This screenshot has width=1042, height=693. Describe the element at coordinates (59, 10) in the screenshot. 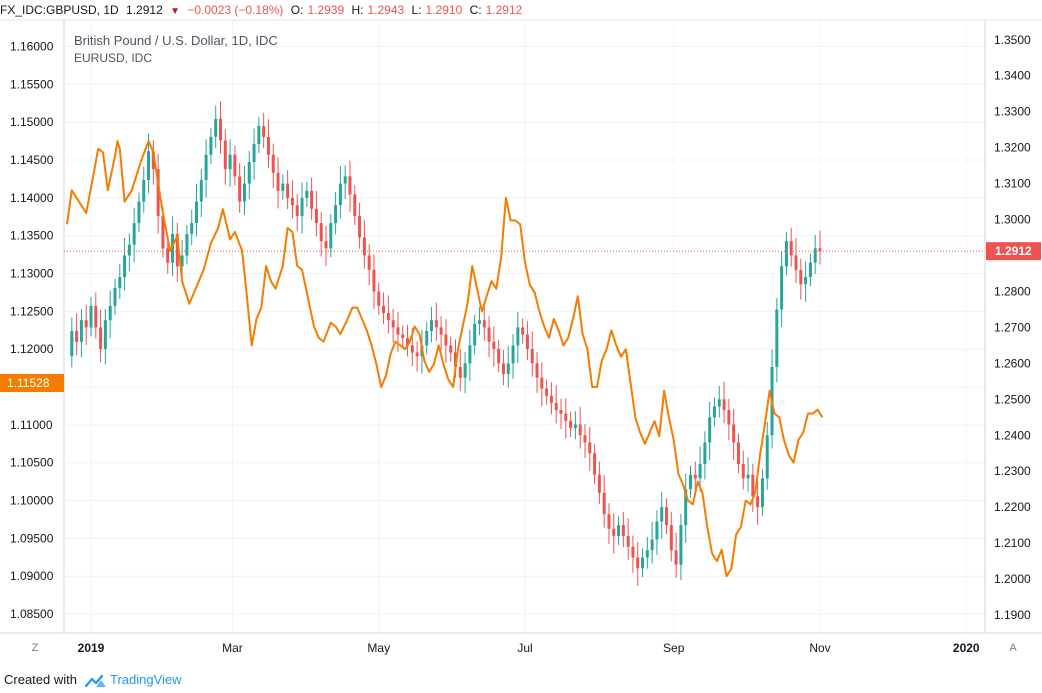

I see `symbol-name: FX_IDC:GBPUSD, 1D` at that location.